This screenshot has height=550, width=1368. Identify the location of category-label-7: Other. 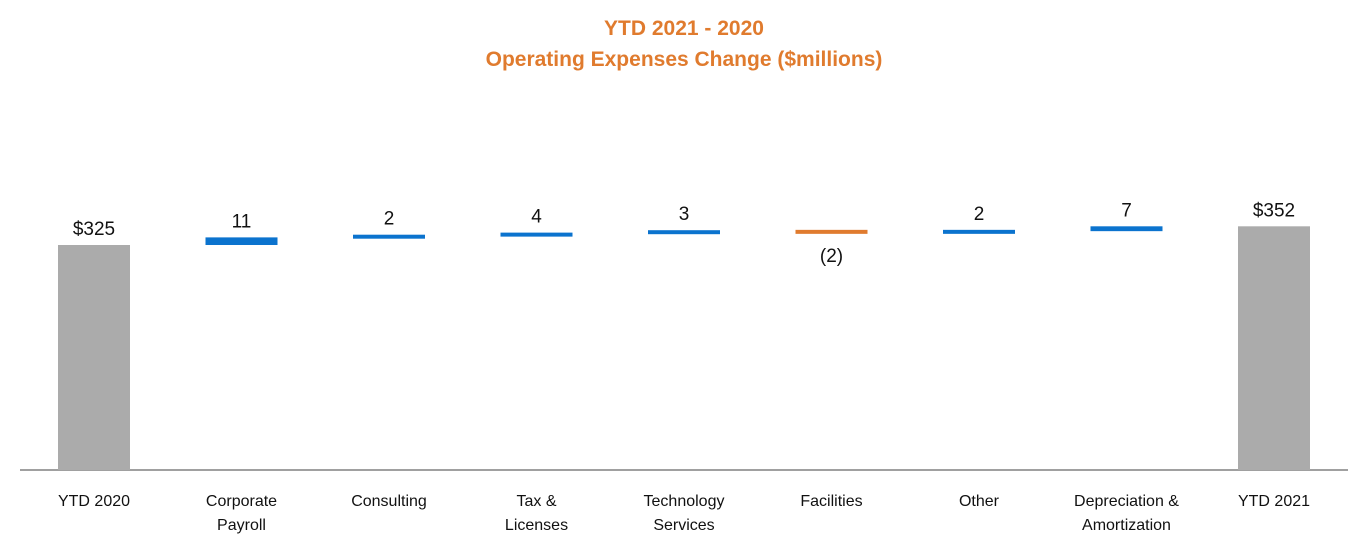
(979, 501).